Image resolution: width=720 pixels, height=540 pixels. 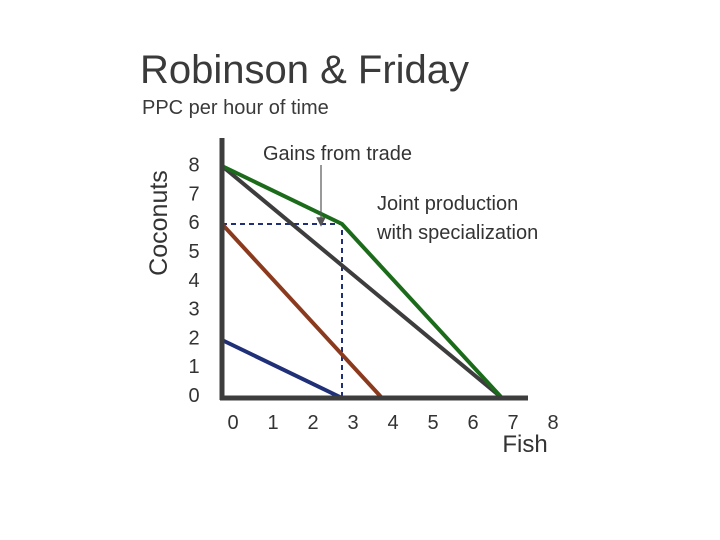 What do you see at coordinates (392, 423) in the screenshot?
I see `x-tick-label: 4` at bounding box center [392, 423].